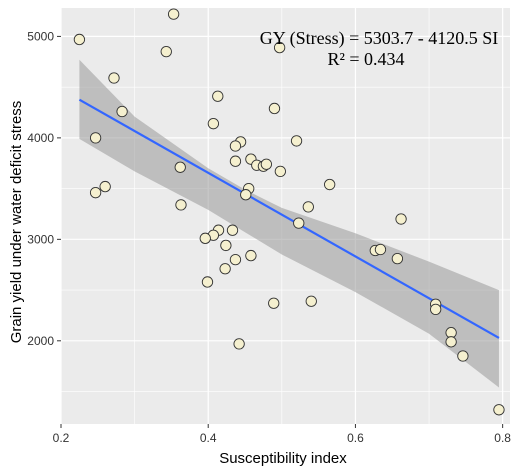 The width and height of the screenshot is (516, 466). I want to click on y-tick-label: 3000, so click(40, 239).